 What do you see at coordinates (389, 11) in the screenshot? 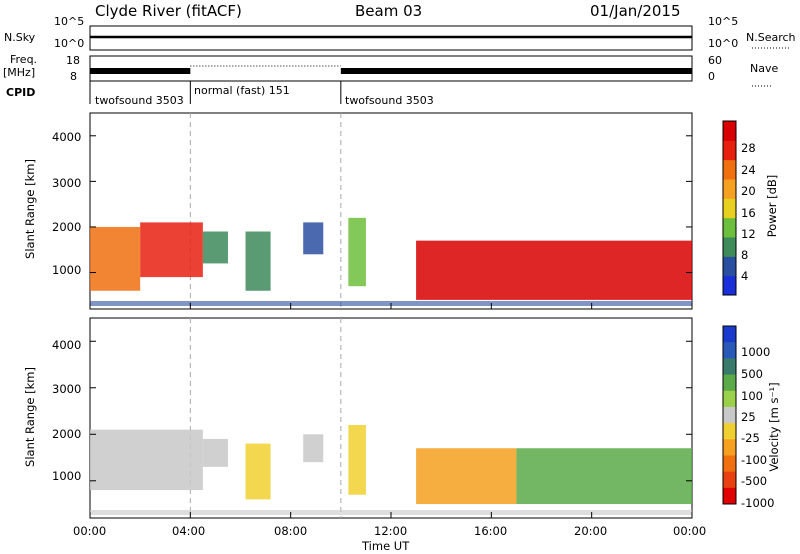
I see `beam-title: Beam 03` at bounding box center [389, 11].